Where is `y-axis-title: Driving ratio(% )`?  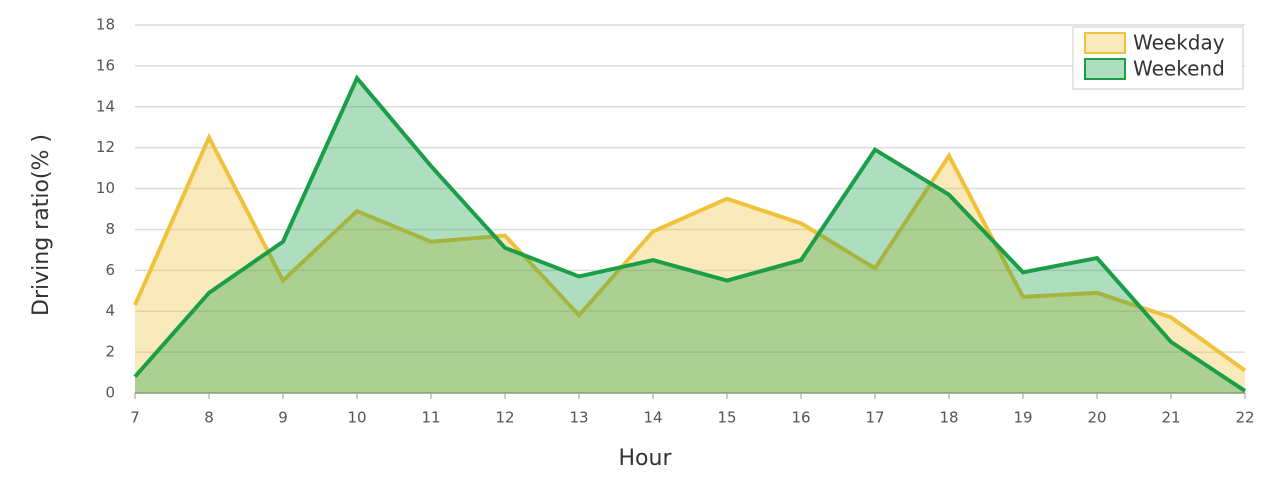 y-axis-title: Driving ratio(% ) is located at coordinates (41, 225).